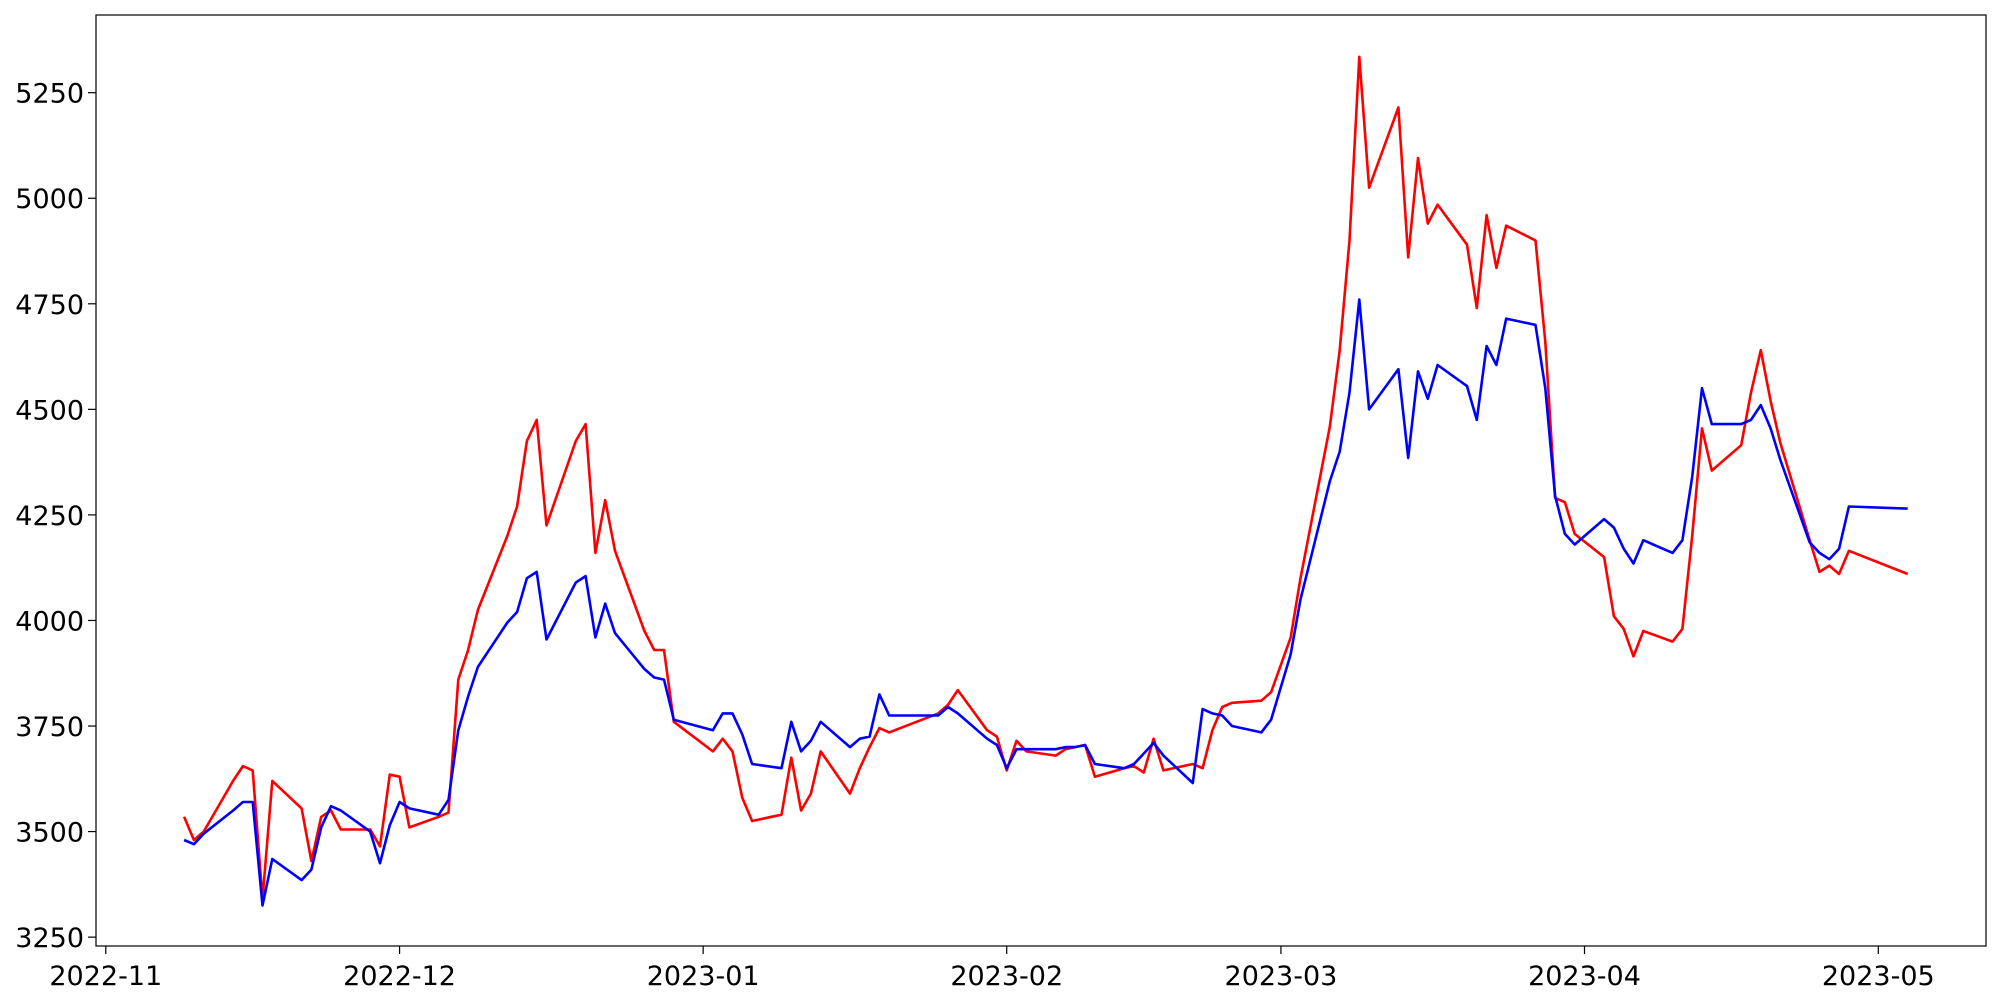  What do you see at coordinates (49, 727) in the screenshot?
I see `y-tick-label: 3750` at bounding box center [49, 727].